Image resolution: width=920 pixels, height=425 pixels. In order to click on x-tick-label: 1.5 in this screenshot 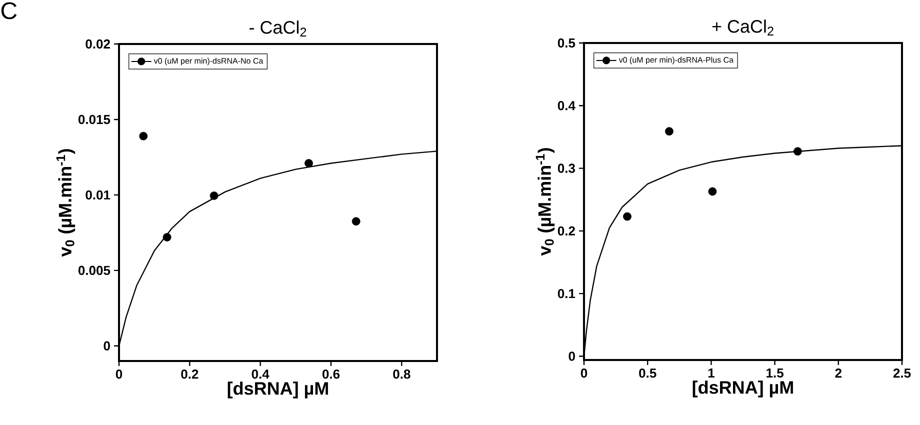, I will do `click(775, 373)`.